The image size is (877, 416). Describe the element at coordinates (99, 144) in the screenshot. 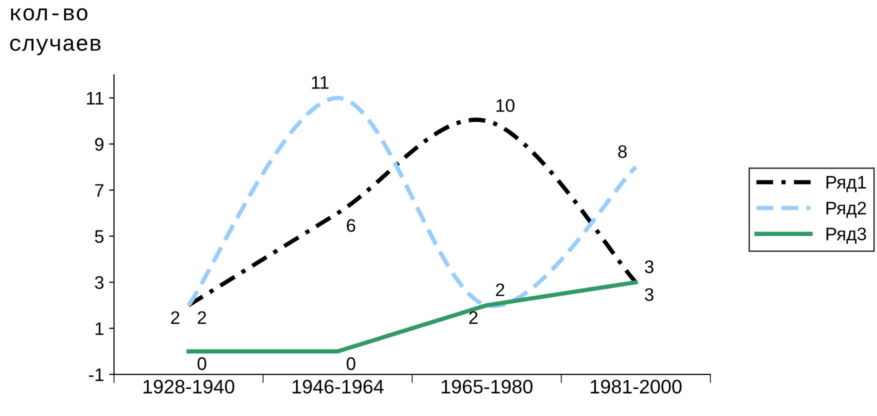

I see `y-tick-label: 9` at that location.